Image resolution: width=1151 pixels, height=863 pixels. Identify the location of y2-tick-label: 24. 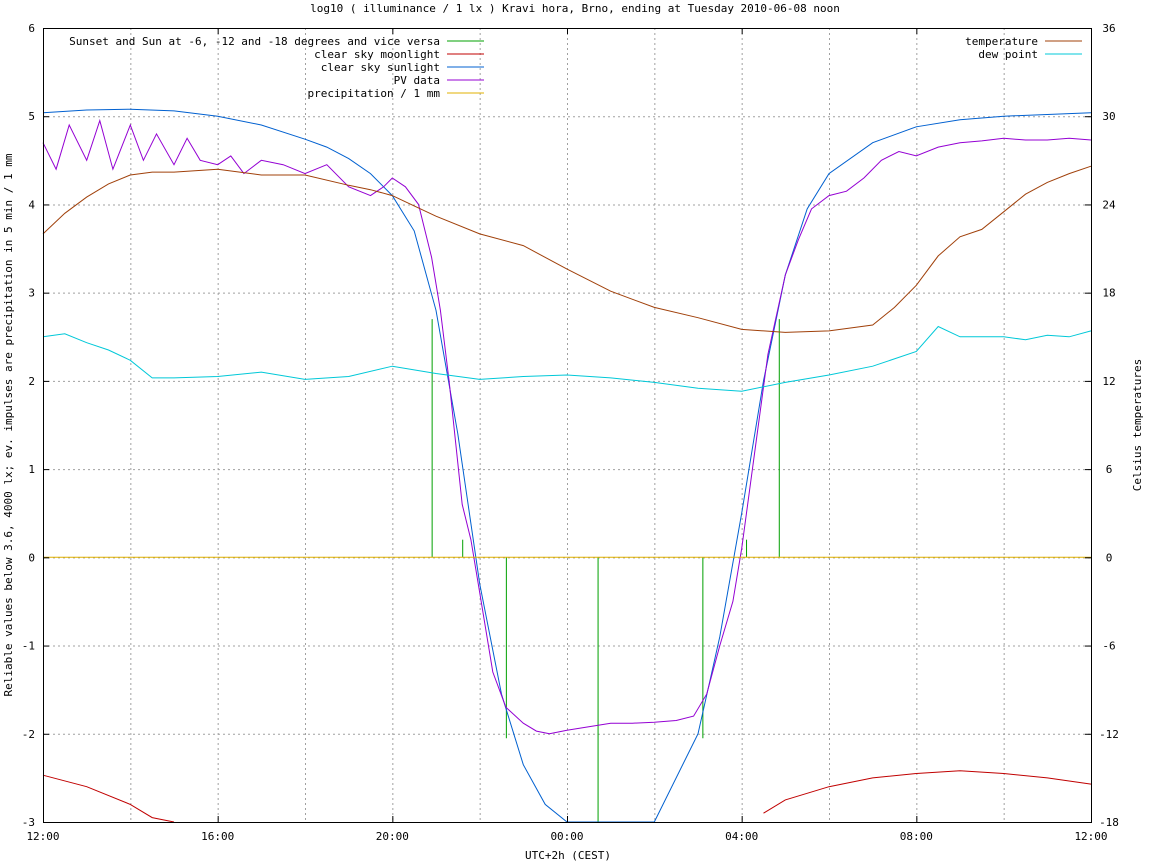
(1109, 204).